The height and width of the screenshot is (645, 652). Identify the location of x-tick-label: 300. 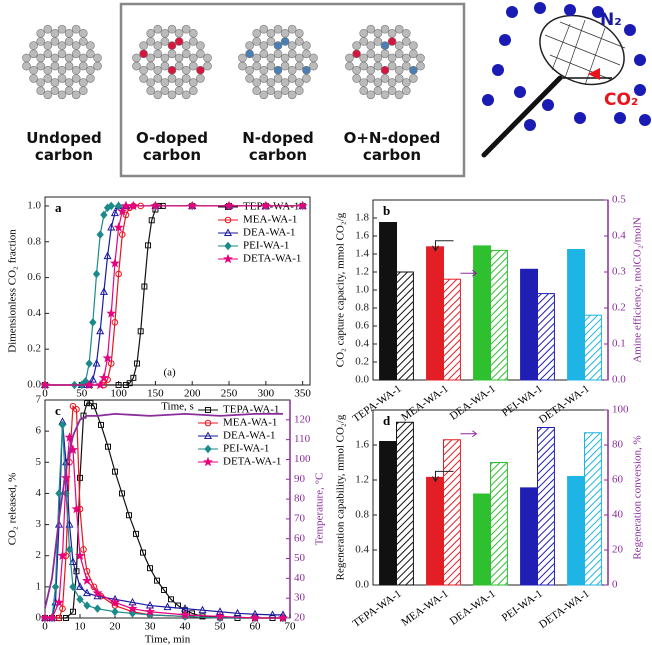
(266, 394).